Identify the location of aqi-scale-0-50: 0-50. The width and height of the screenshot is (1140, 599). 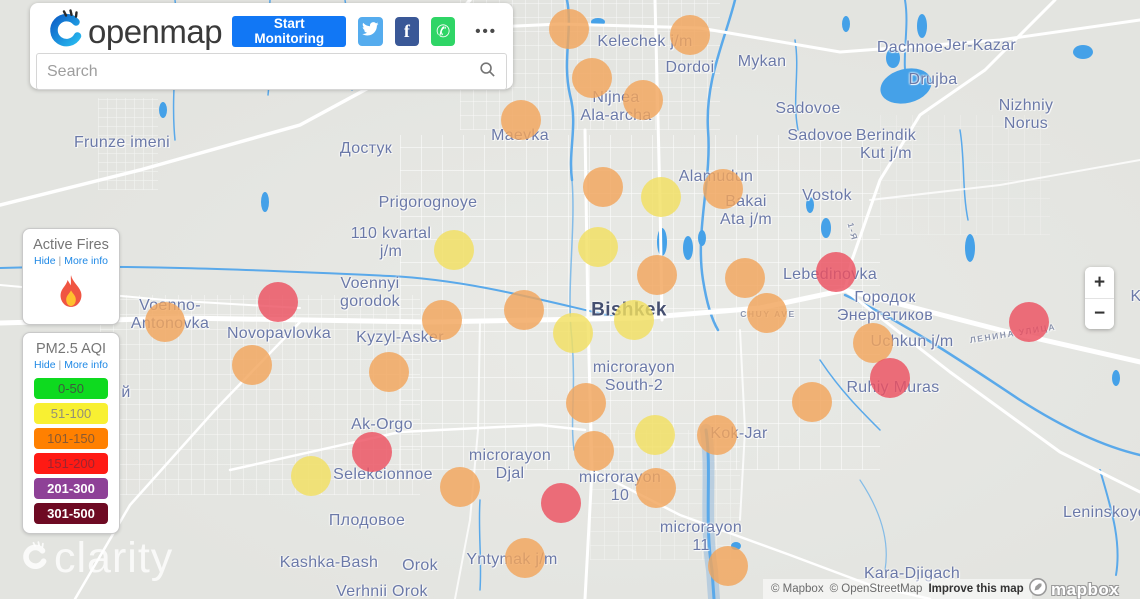
(71, 388).